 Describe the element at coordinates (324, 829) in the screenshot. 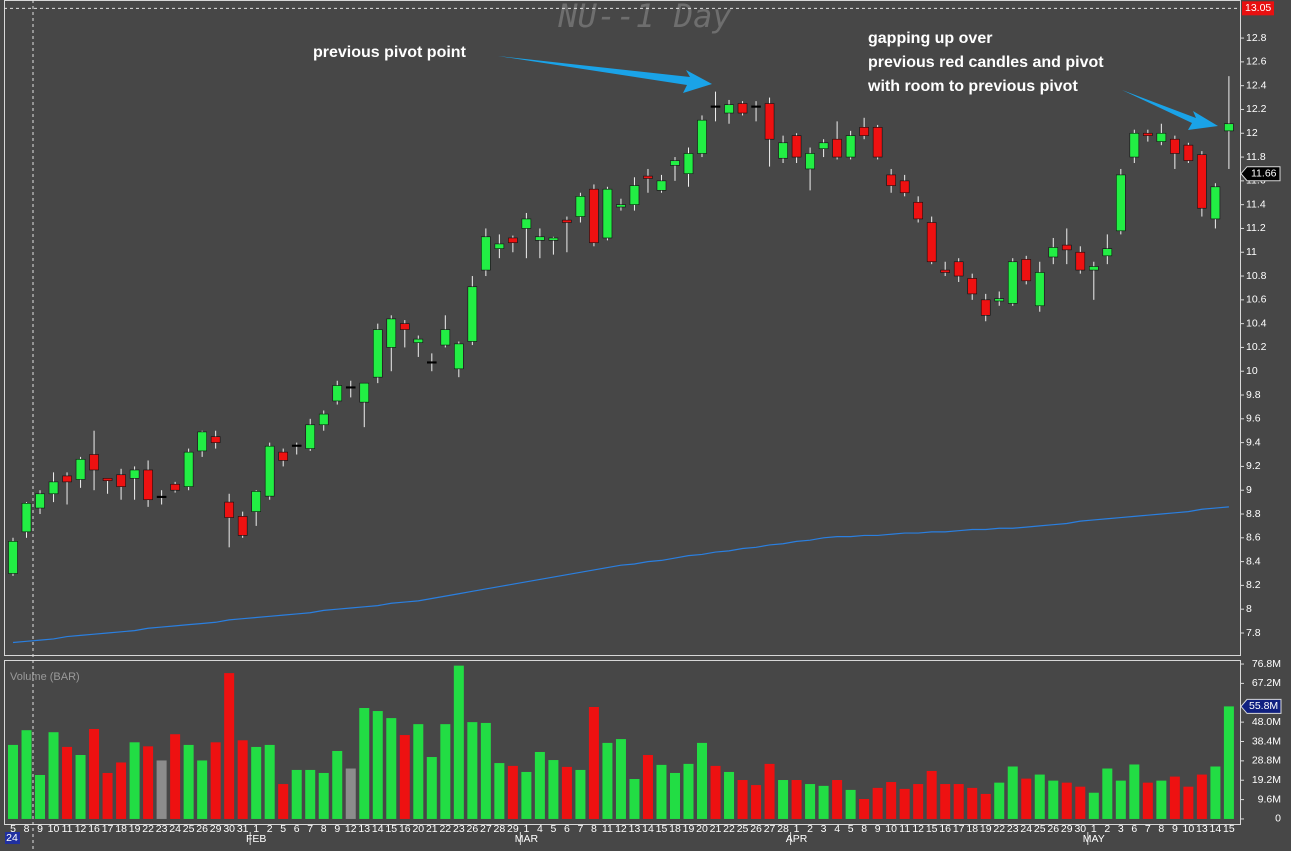

I see `x-tick-label: 8` at that location.